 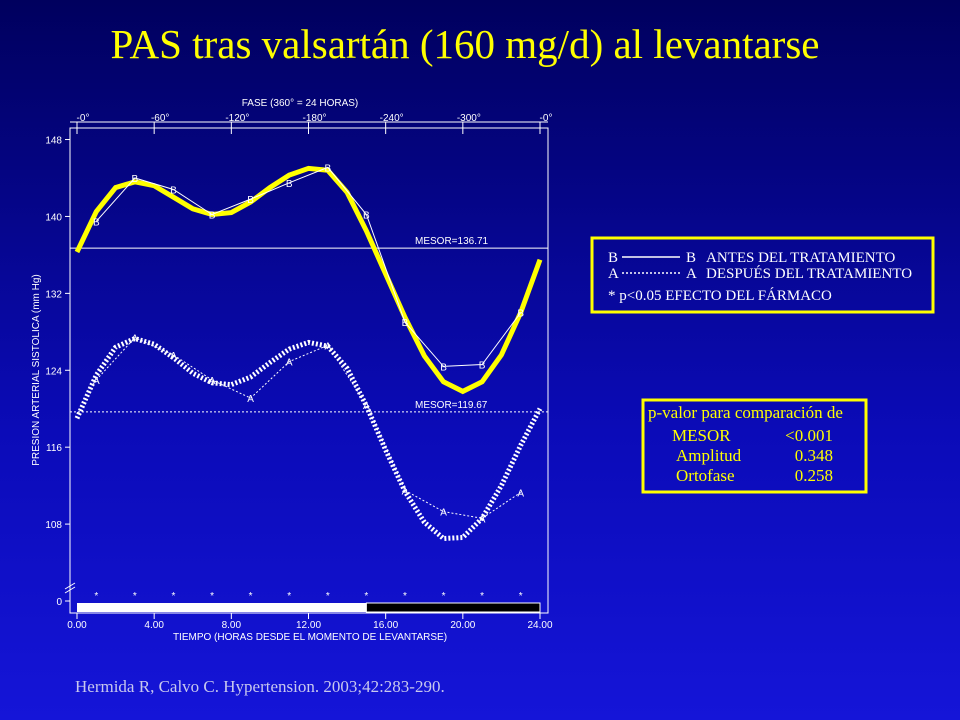 What do you see at coordinates (451, 405) in the screenshot?
I see `mesor-label: MESOR=119.67` at bounding box center [451, 405].